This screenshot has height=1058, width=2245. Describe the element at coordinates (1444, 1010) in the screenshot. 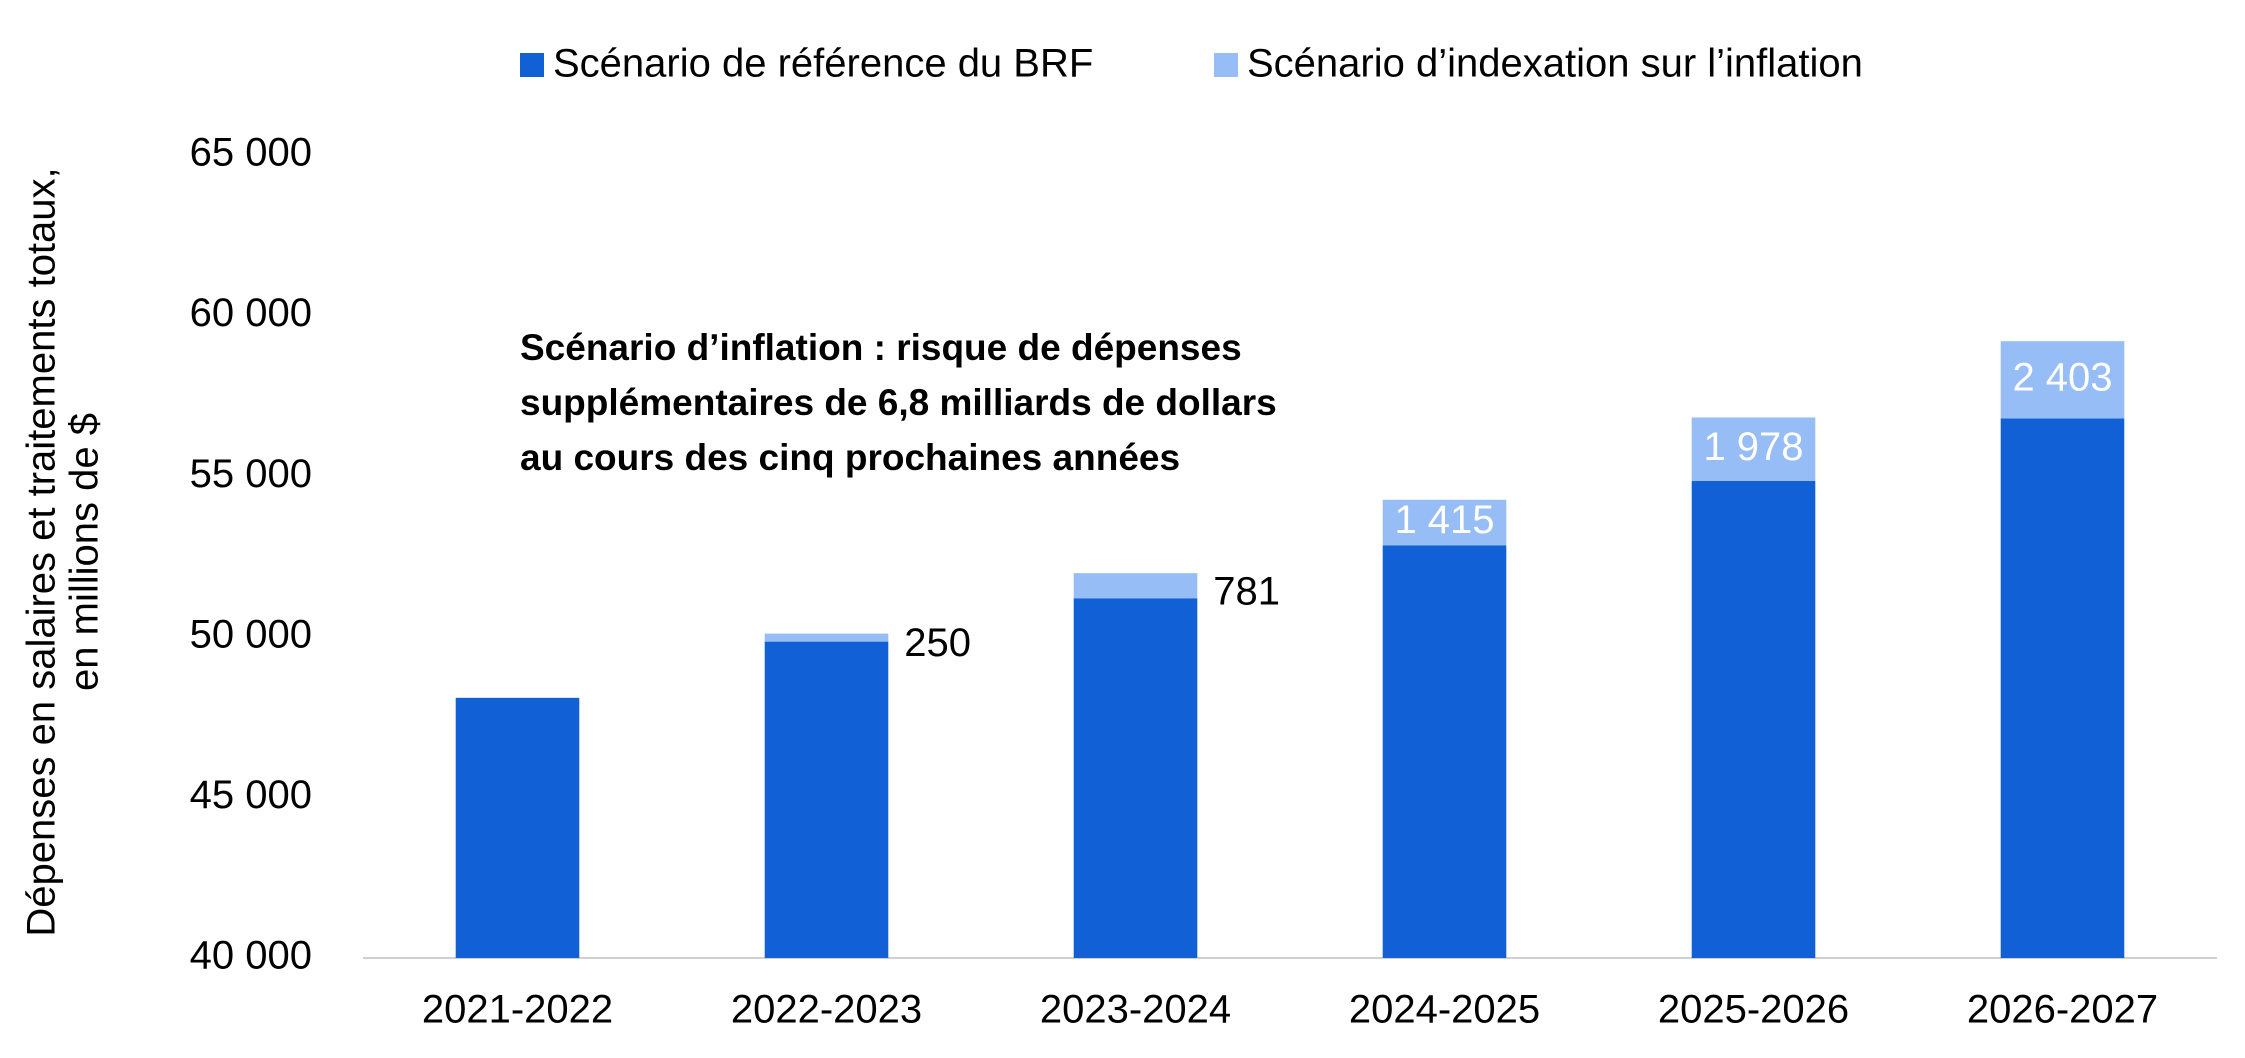

I see `x-tick-label: 2024-2025` at that location.